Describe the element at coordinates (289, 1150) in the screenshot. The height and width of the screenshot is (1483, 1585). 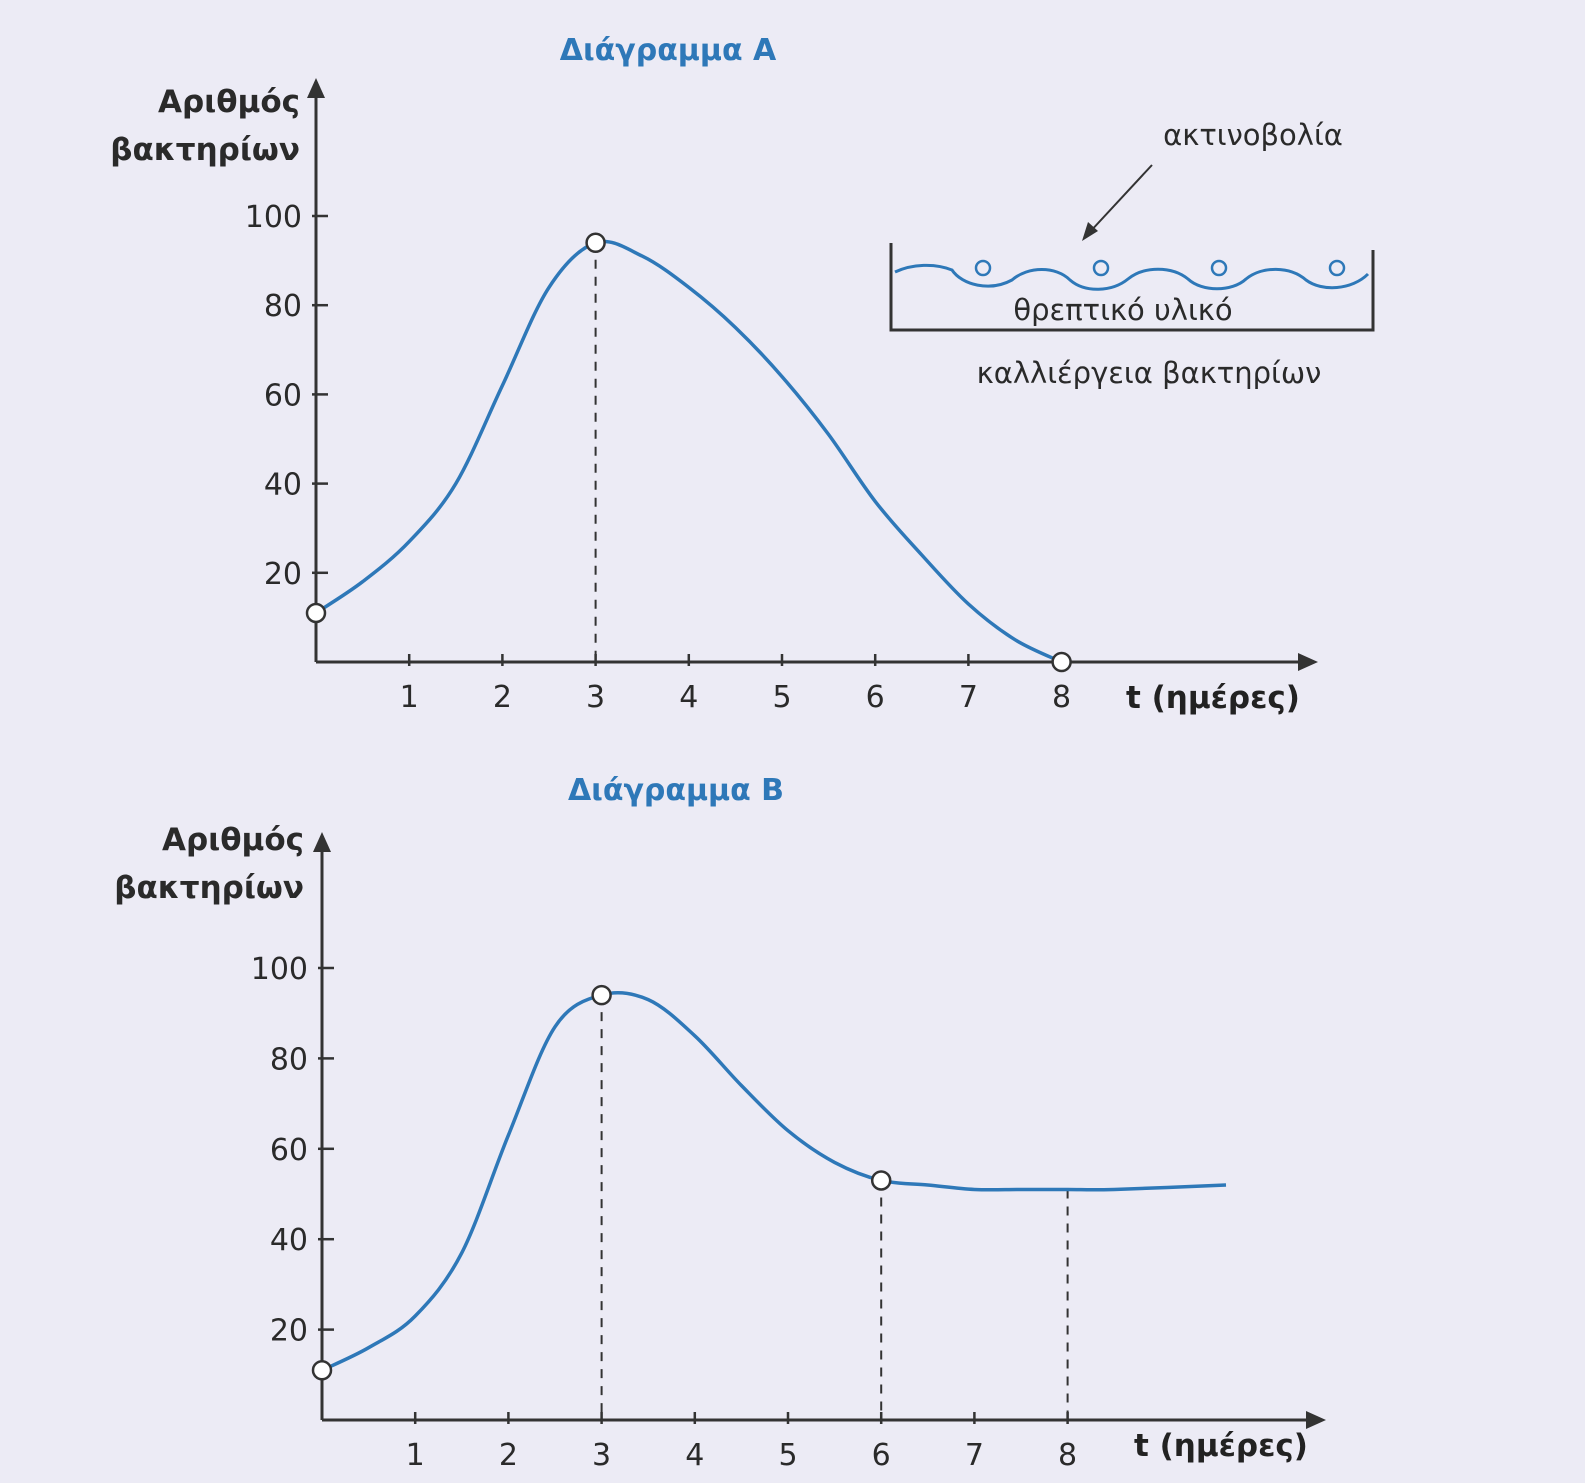
I see `chart-b-y-tick-label: 60` at that location.